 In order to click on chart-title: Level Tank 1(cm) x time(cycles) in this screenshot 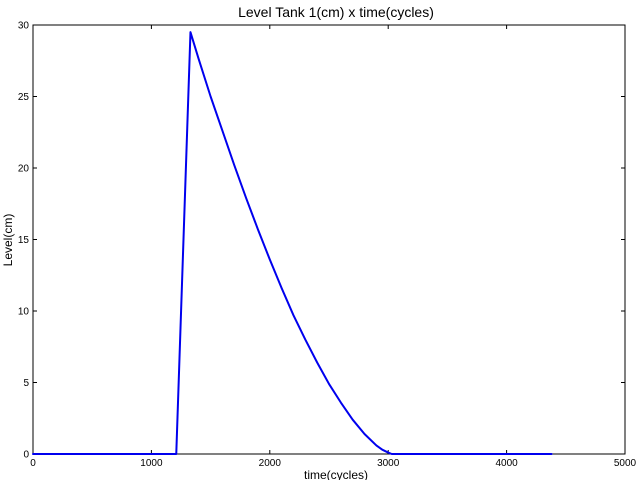, I will do `click(336, 12)`.